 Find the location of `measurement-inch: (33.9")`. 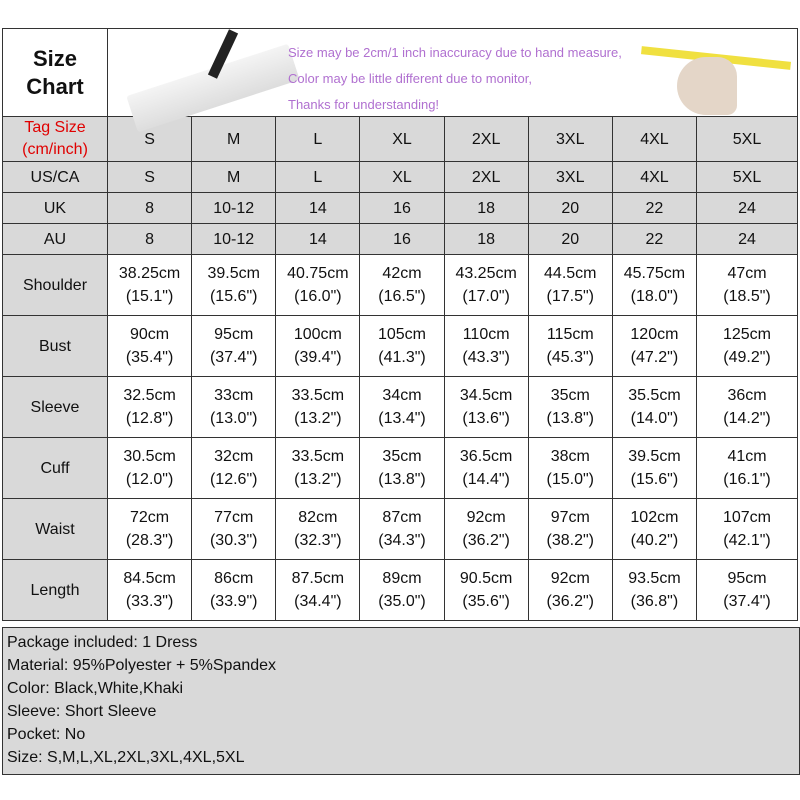

measurement-inch: (33.9") is located at coordinates (233, 601).